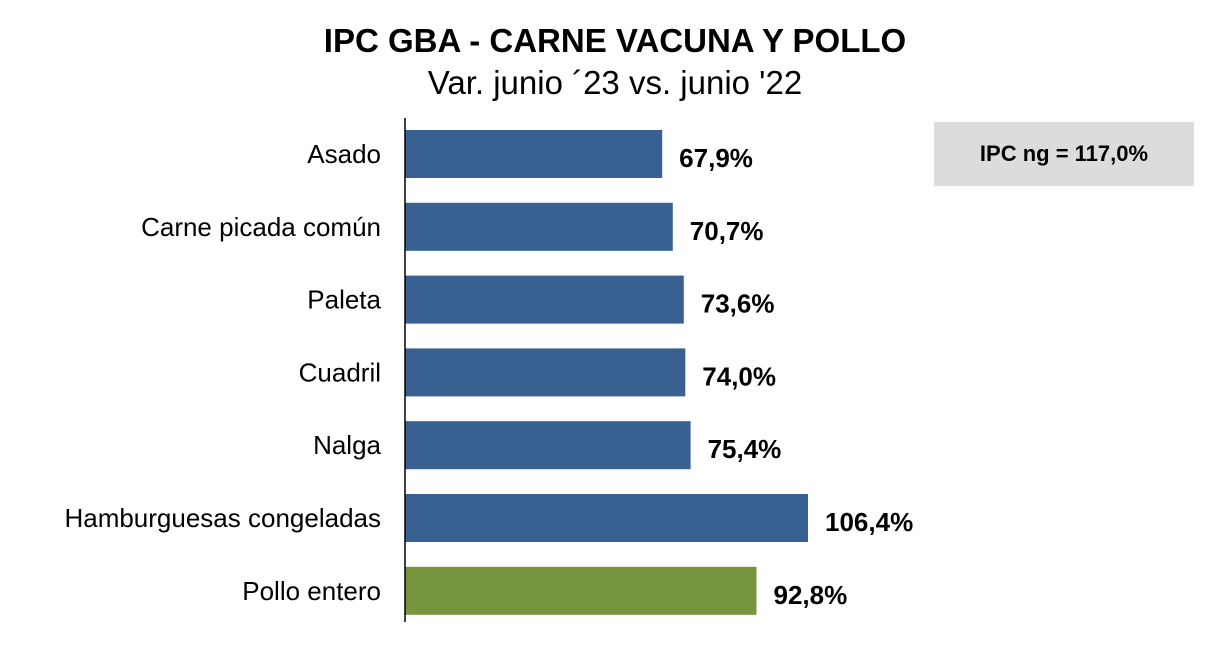 The height and width of the screenshot is (658, 1207). I want to click on category-label-1: Carne picada común, so click(261, 227).